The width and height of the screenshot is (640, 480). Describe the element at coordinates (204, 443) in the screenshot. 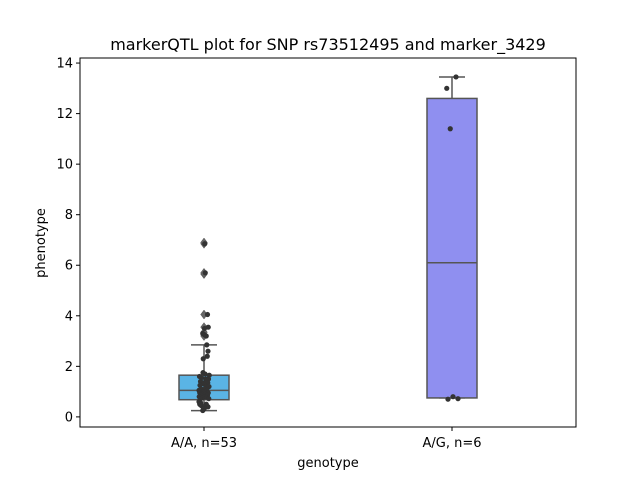

I see `x-tick-label: A/A, n=53` at that location.